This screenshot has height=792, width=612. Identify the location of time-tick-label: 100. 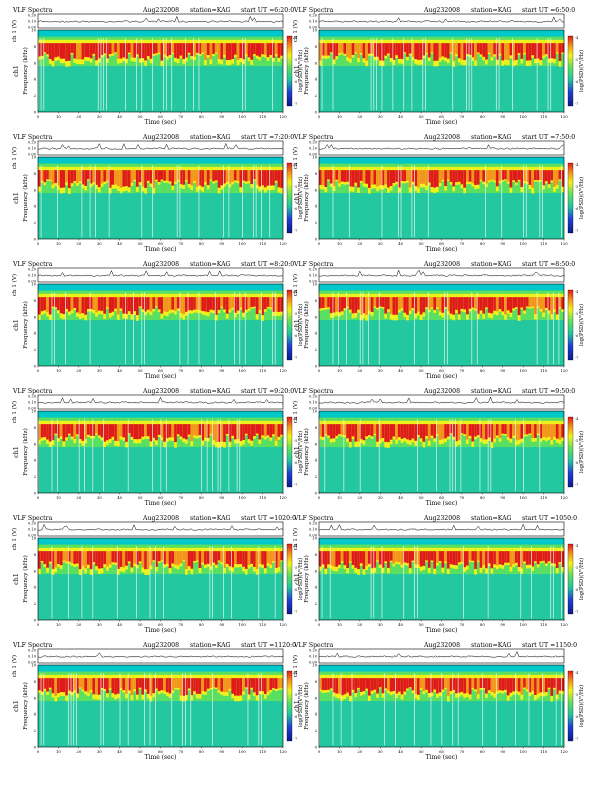
(524, 624).